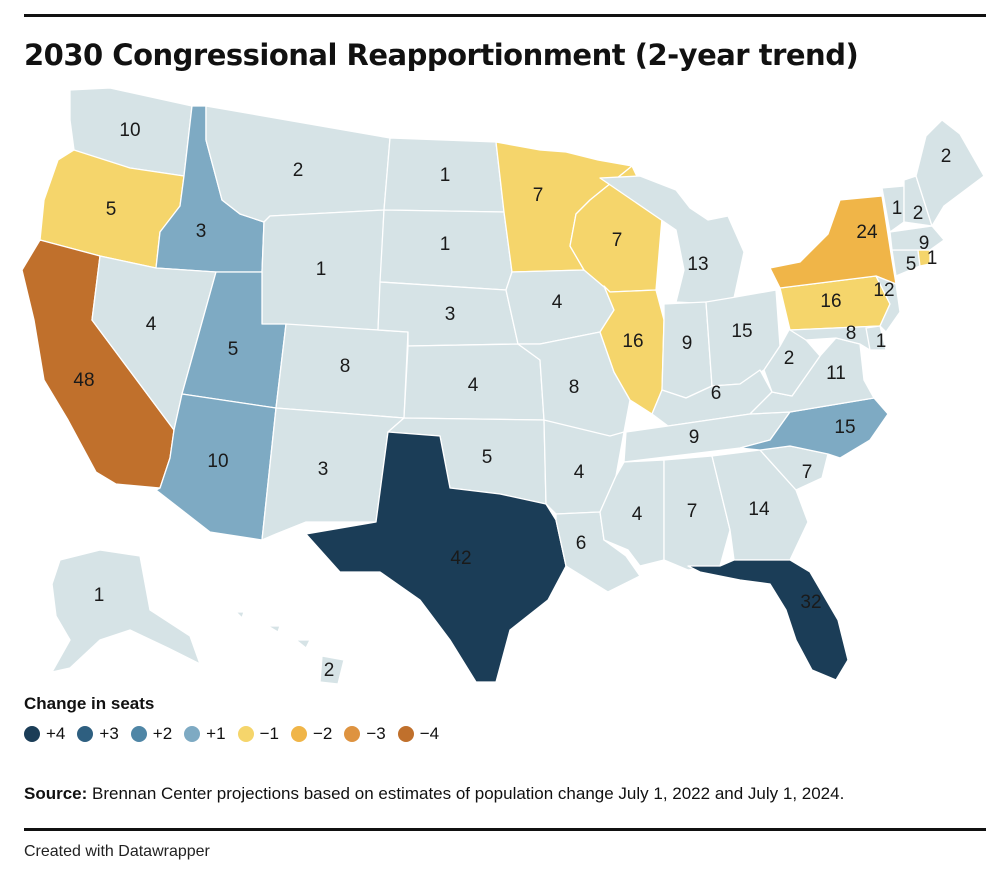  What do you see at coordinates (56, 793) in the screenshot?
I see `source-label: Source:` at bounding box center [56, 793].